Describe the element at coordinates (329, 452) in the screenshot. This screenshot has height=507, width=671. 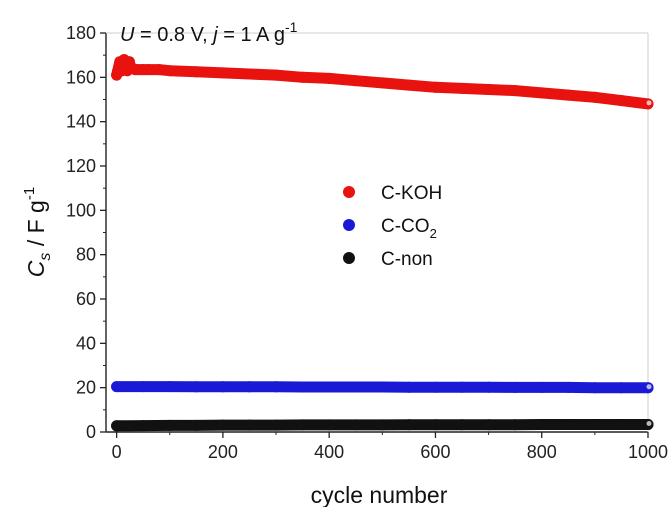
I see `x-tick-label: 400` at that location.